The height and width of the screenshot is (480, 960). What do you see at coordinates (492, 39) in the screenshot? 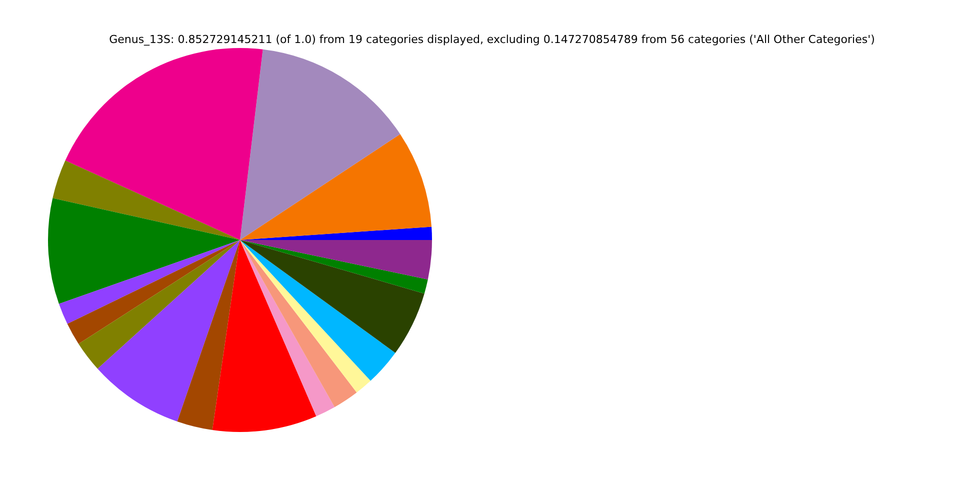
I see `text: Genus_13S: 0.852729145211 (of 1.0) from 19 categories displayed, excluding 0.147270854789 from 56 categories ('All Other Categories')` at bounding box center [492, 39].